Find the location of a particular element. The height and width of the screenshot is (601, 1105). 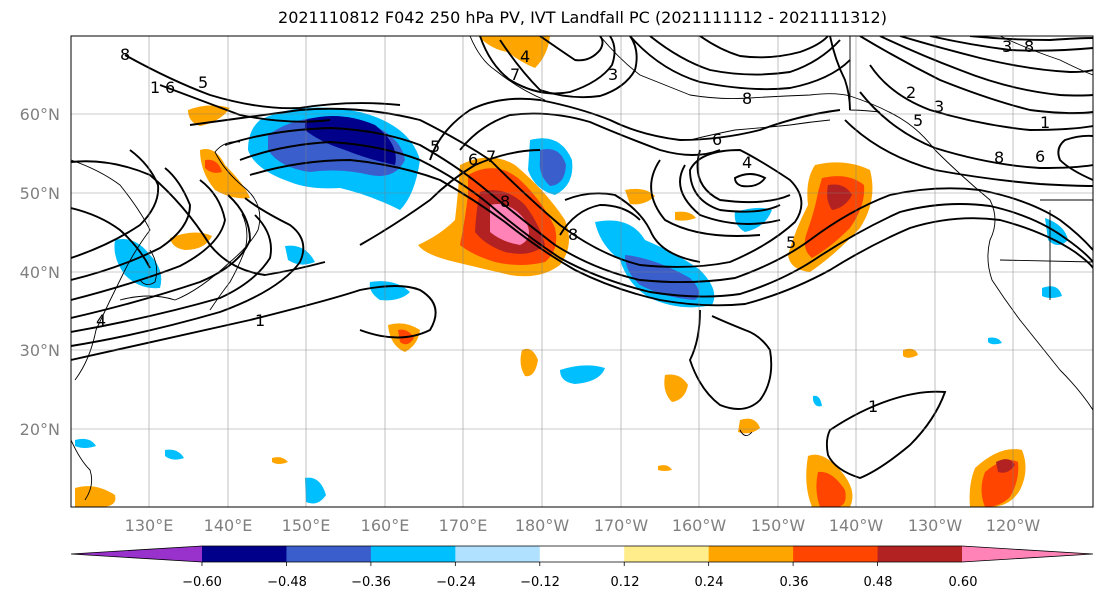

lat-label: 60°N is located at coordinates (40, 114).